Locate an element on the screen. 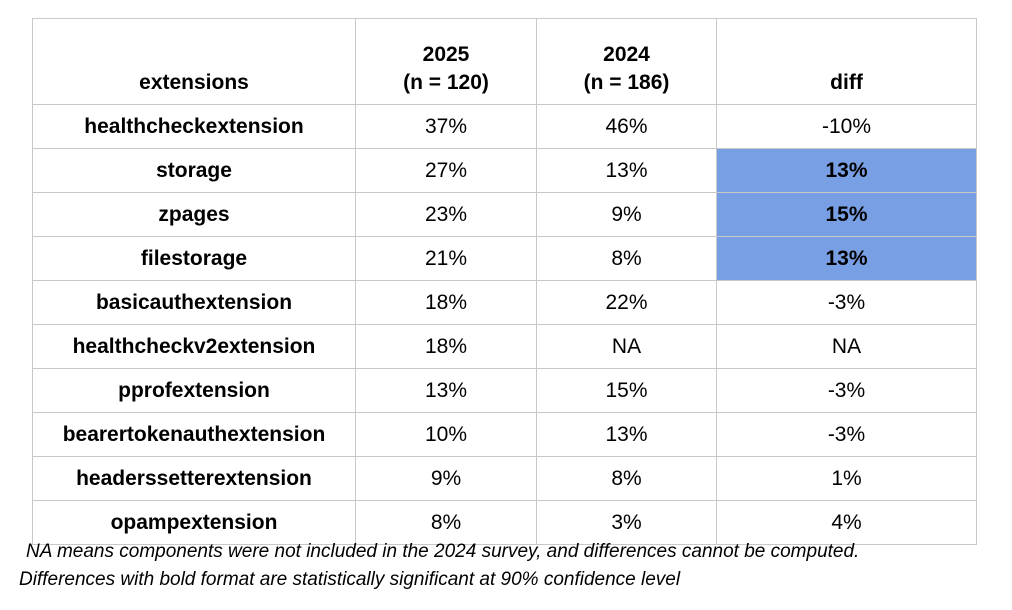  header-text: diff is located at coordinates (846, 82).